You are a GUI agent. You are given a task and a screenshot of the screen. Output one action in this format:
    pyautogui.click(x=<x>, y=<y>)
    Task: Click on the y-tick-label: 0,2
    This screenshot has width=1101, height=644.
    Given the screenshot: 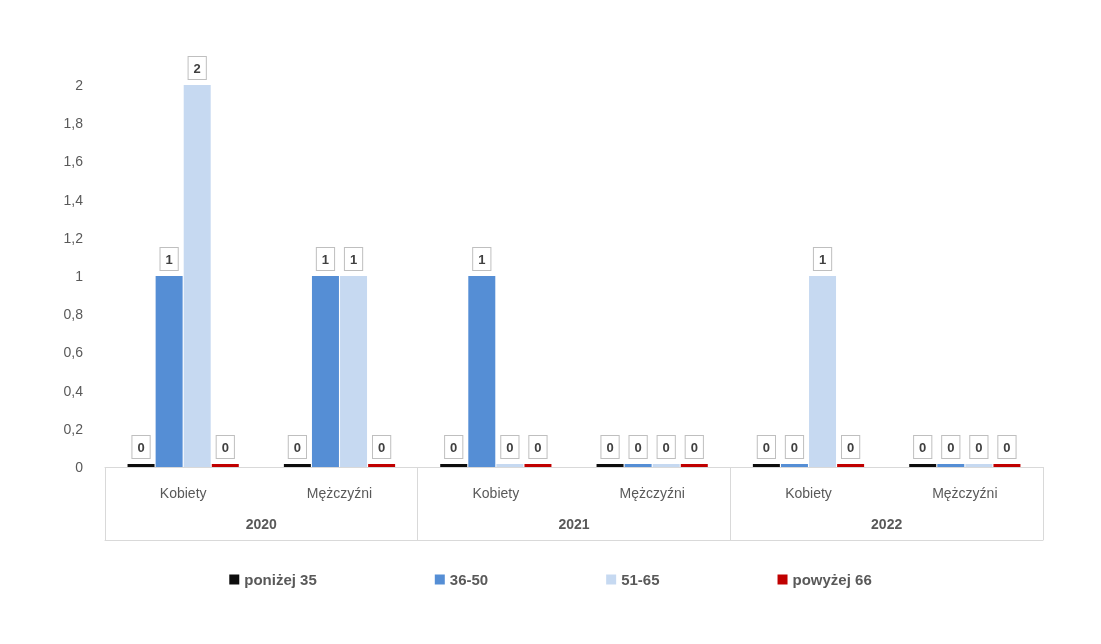 What is the action you would take?
    pyautogui.click(x=73, y=428)
    